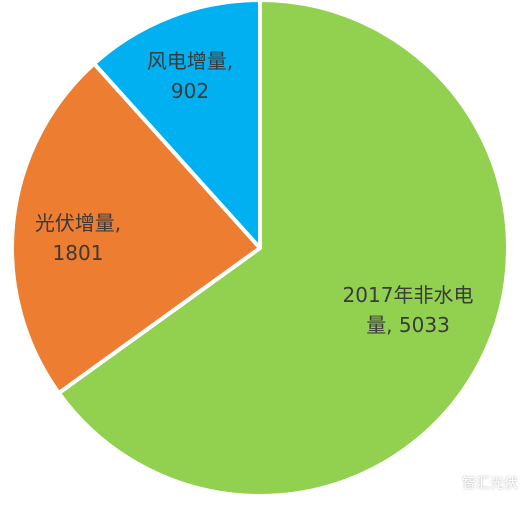 The width and height of the screenshot is (532, 505). What do you see at coordinates (447, 482) in the screenshot?
I see `wechat-icon` at bounding box center [447, 482].